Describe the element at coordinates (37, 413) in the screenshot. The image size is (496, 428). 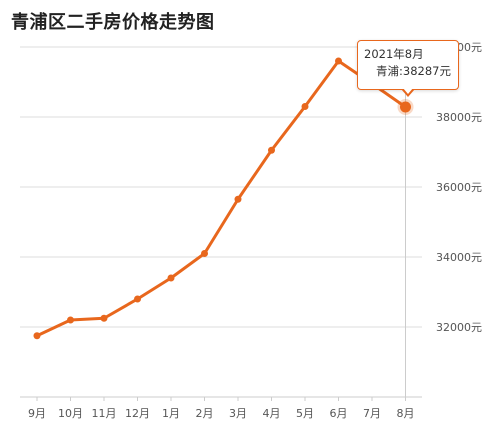
I see `x-tick-label: 9月` at that location.